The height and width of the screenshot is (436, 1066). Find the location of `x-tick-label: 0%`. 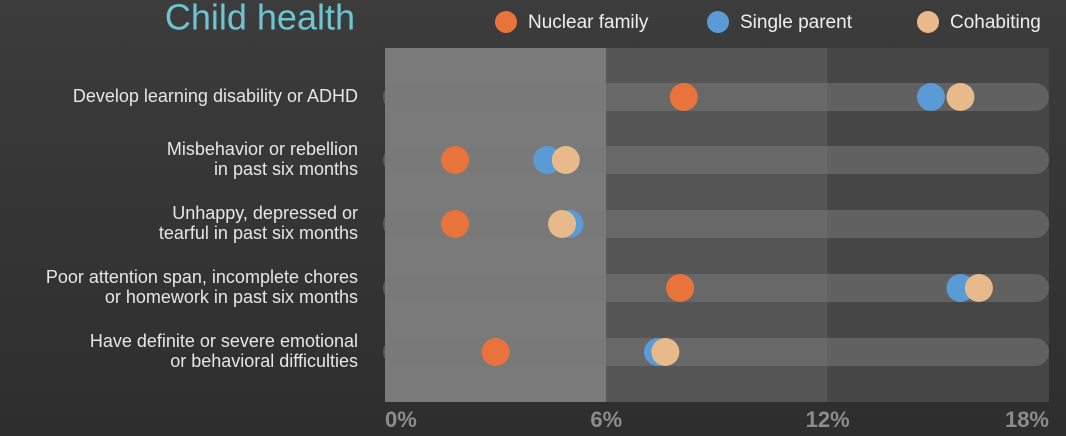

x-tick-label: 0% is located at coordinates (401, 419).